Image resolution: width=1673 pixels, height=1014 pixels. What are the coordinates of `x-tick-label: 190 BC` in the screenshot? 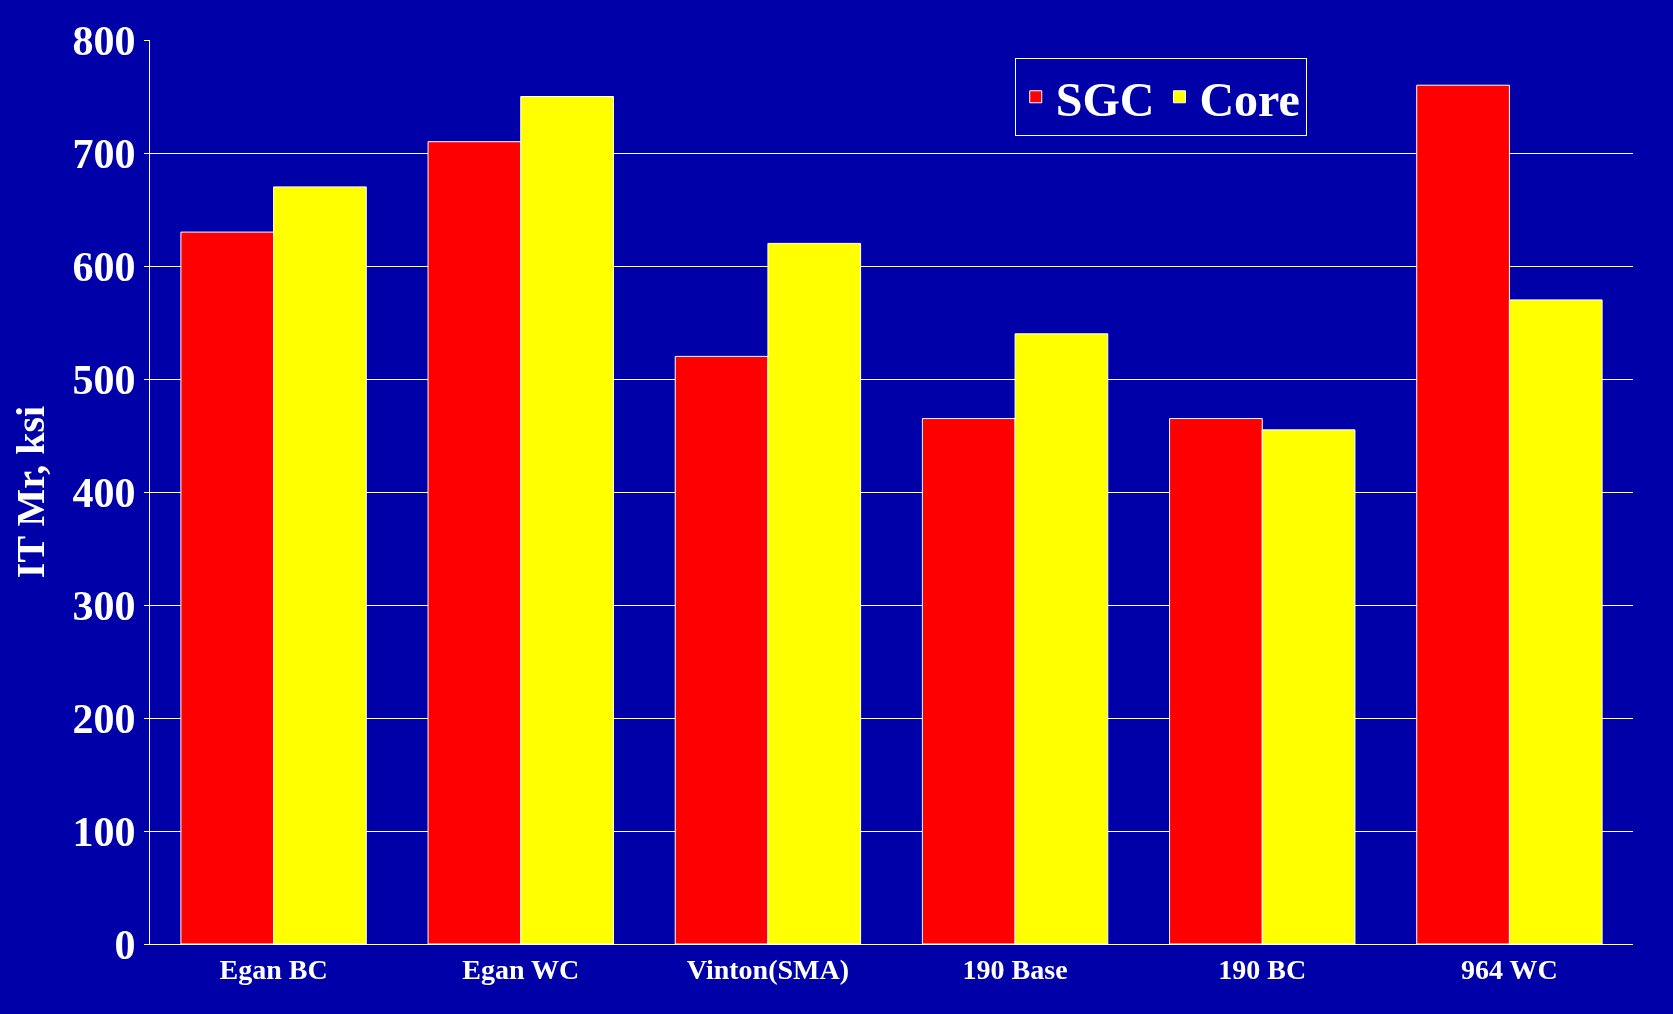 It's located at (1262, 969).